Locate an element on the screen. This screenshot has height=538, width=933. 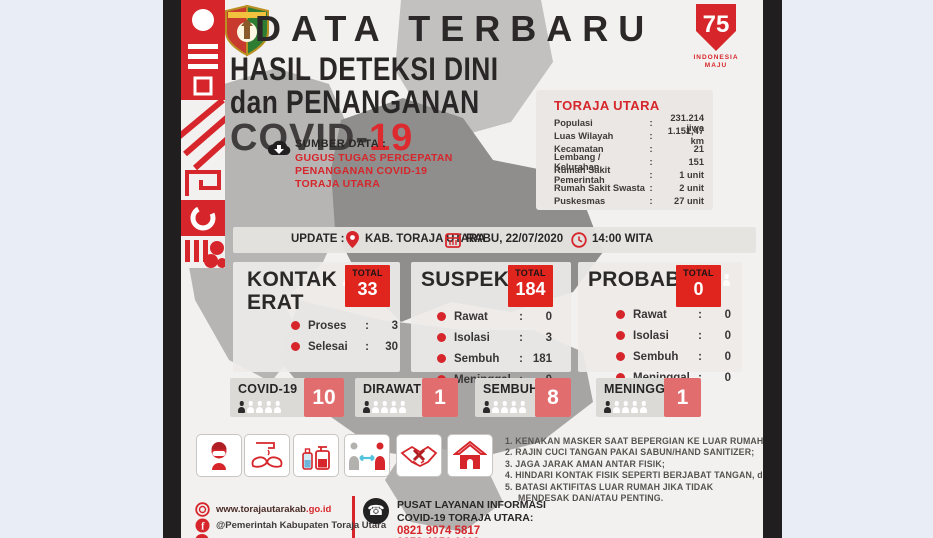
row-label: Proses is located at coordinates (327, 325).